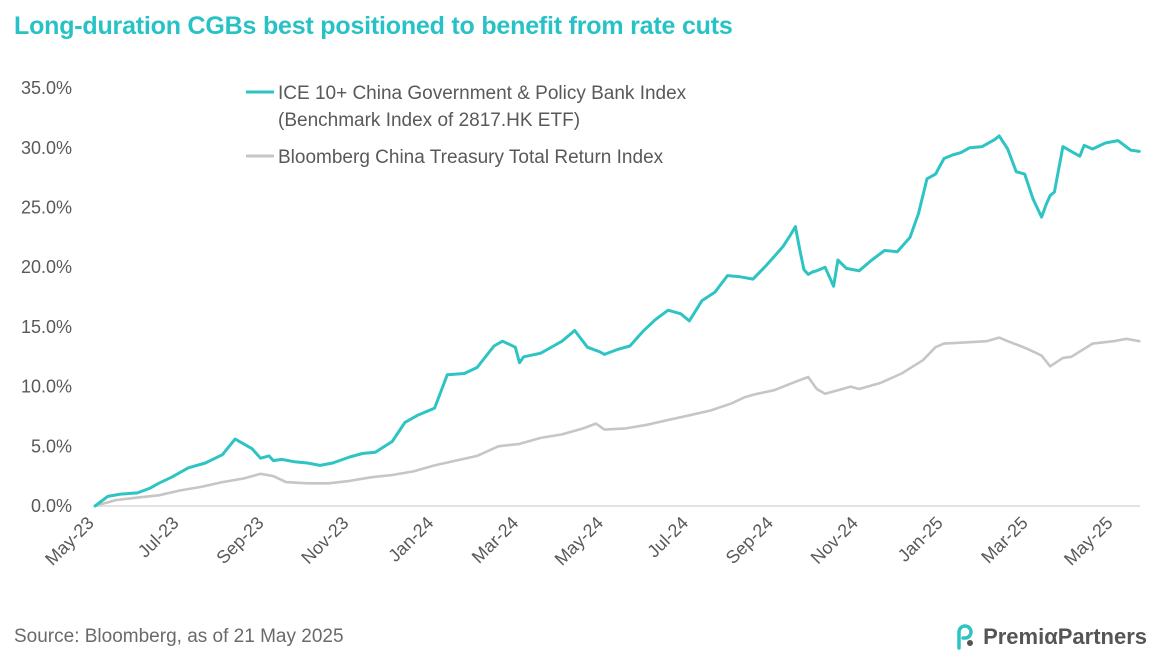 The width and height of the screenshot is (1159, 658). I want to click on source-note: Source: Bloomberg, as of 21 May 2025, so click(179, 636).